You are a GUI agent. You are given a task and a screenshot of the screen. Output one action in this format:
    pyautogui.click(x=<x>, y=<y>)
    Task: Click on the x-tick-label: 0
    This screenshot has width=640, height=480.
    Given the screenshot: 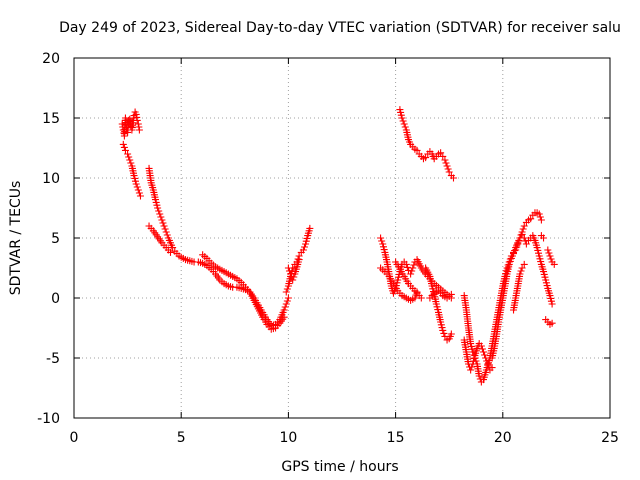 What is the action you would take?
    pyautogui.click(x=74, y=438)
    